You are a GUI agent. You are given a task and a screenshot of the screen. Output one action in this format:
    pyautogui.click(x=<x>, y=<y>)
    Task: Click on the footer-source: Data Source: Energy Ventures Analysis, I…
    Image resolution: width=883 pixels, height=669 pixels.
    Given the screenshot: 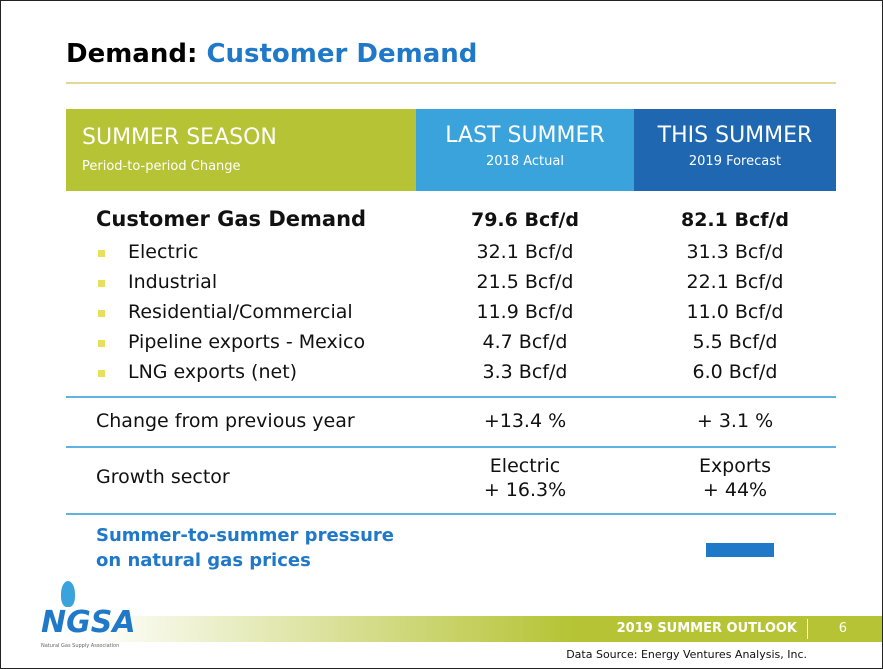 What is the action you would take?
    pyautogui.click(x=686, y=654)
    